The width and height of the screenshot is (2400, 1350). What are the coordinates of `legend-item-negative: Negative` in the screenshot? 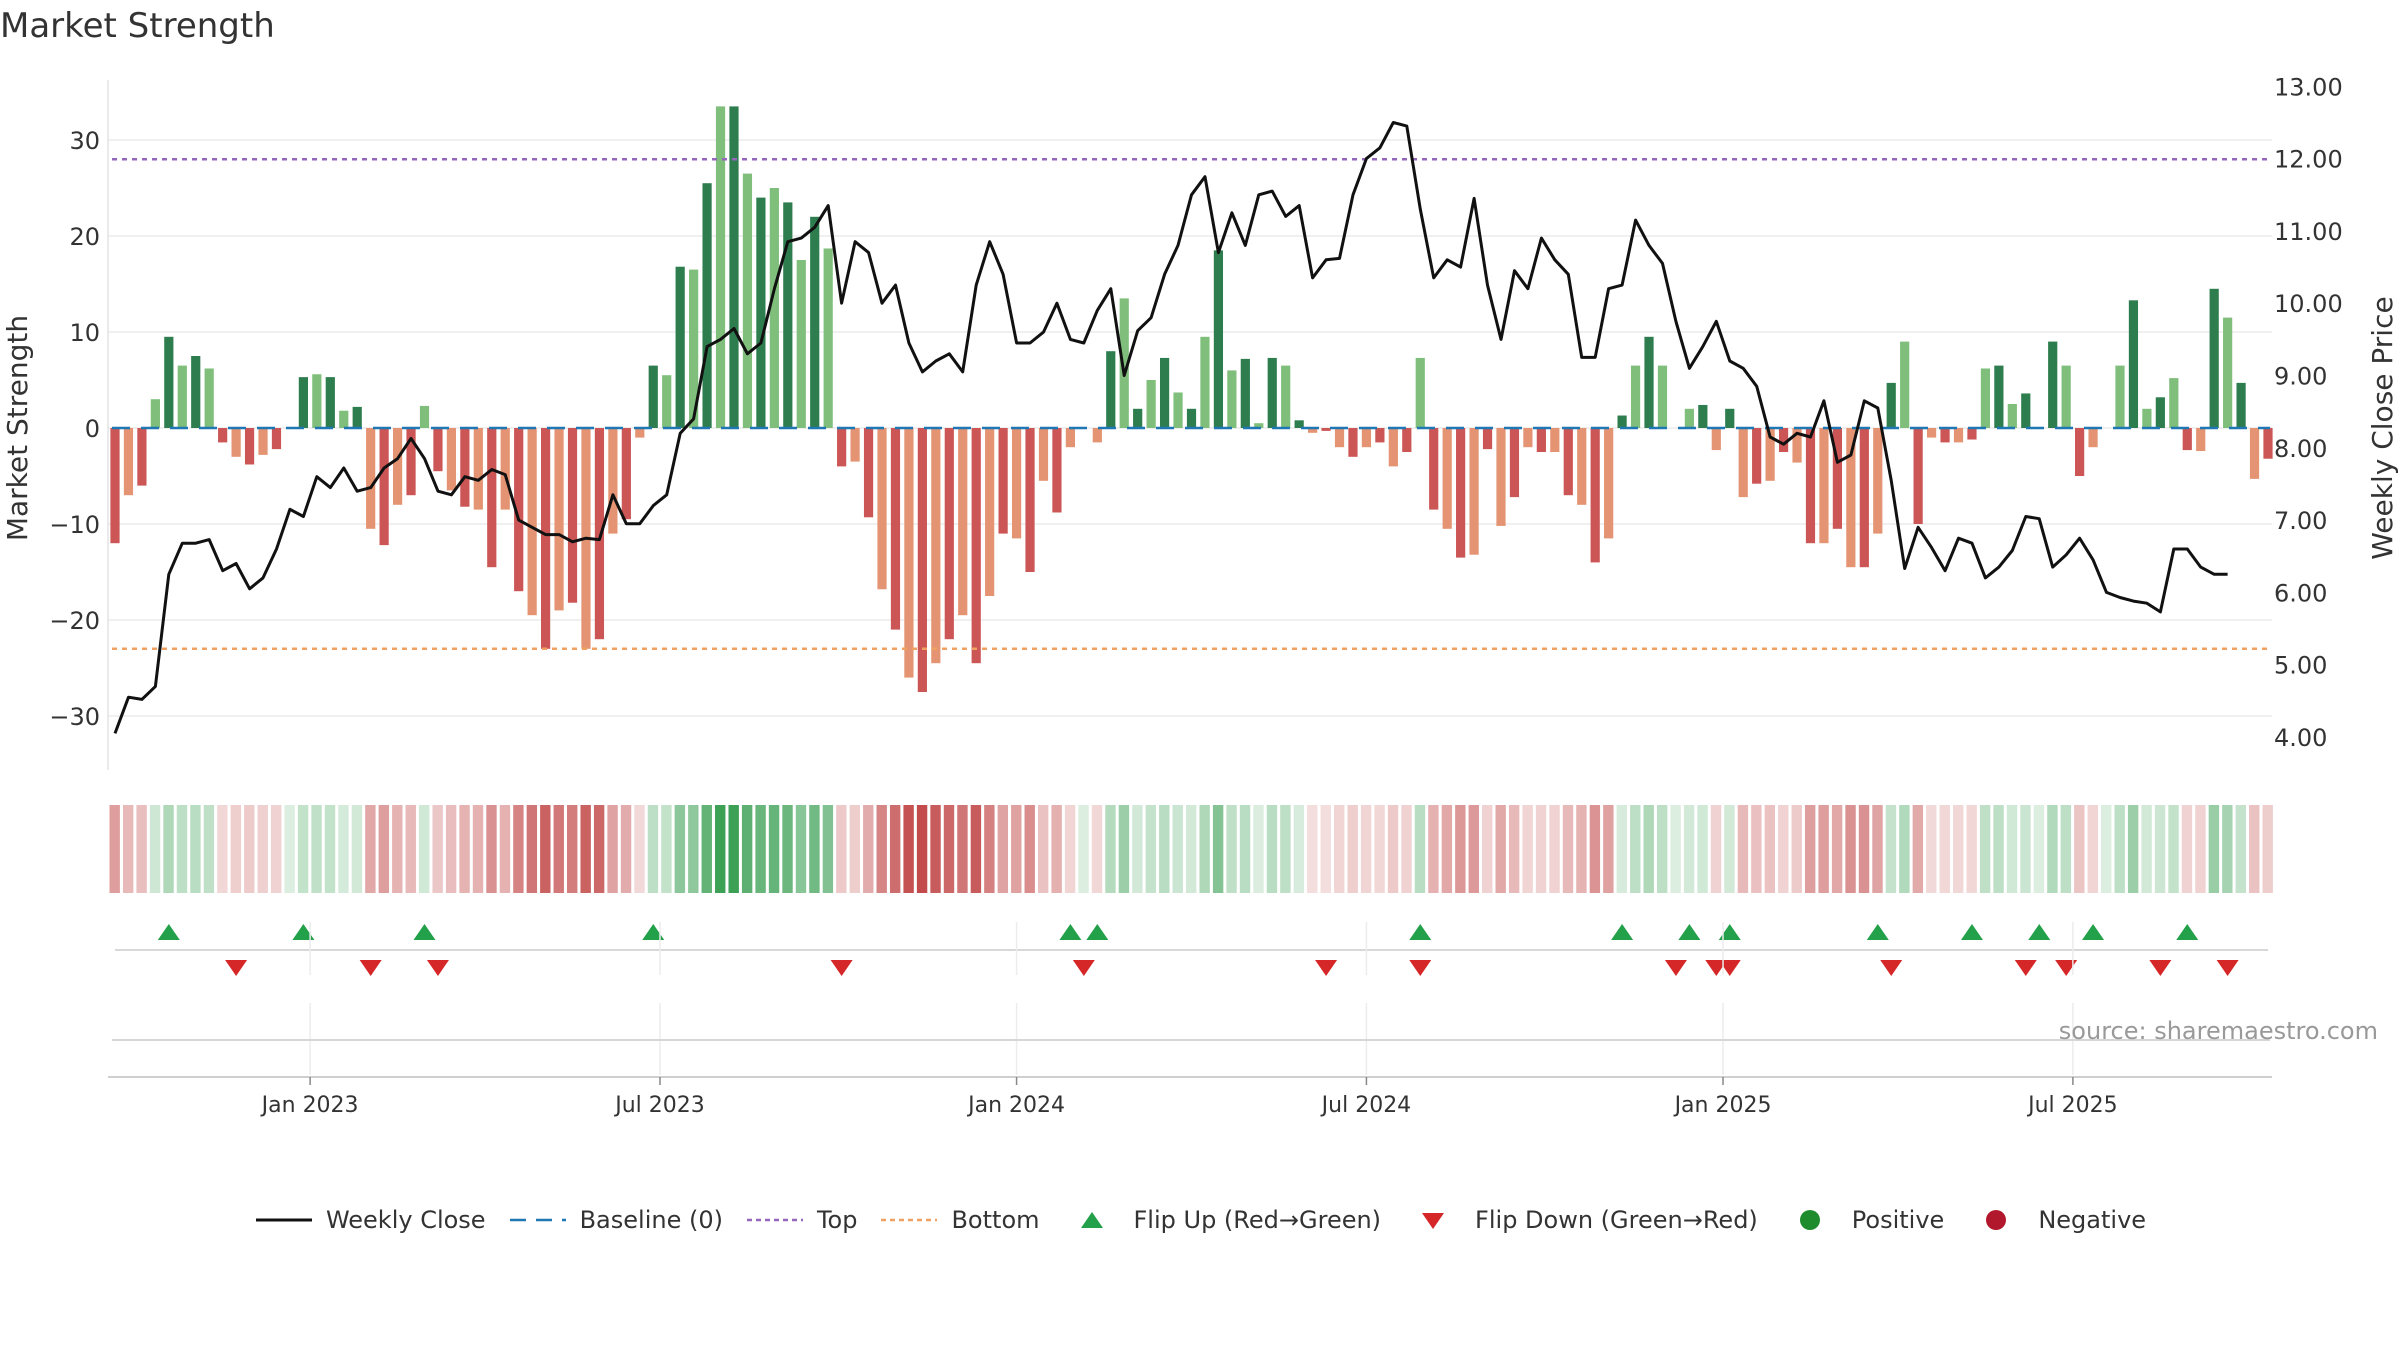 It's located at (2056, 1220).